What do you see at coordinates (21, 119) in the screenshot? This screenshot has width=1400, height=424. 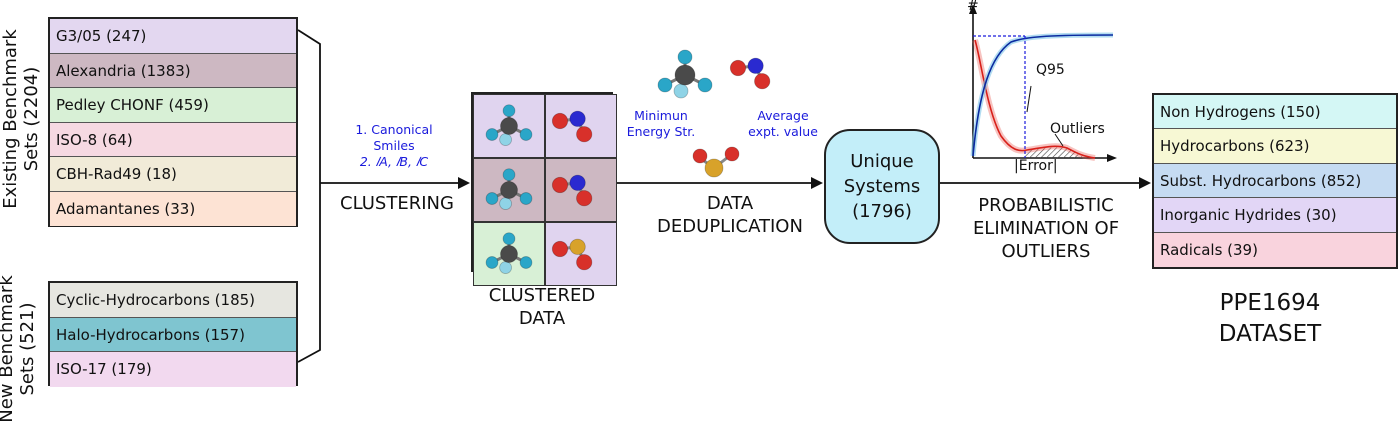 I see `existing-sets-label: Existing Benchmark Sets (2204)` at bounding box center [21, 119].